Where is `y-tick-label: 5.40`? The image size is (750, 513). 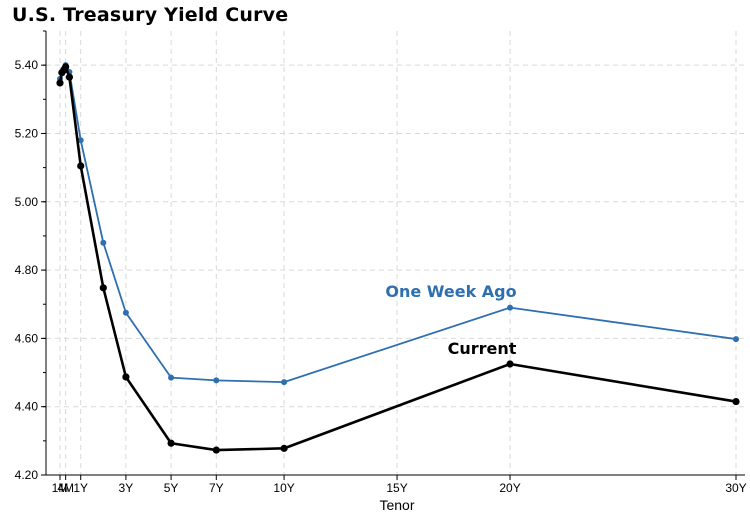
y-tick-label: 5.40 is located at coordinates (27, 65).